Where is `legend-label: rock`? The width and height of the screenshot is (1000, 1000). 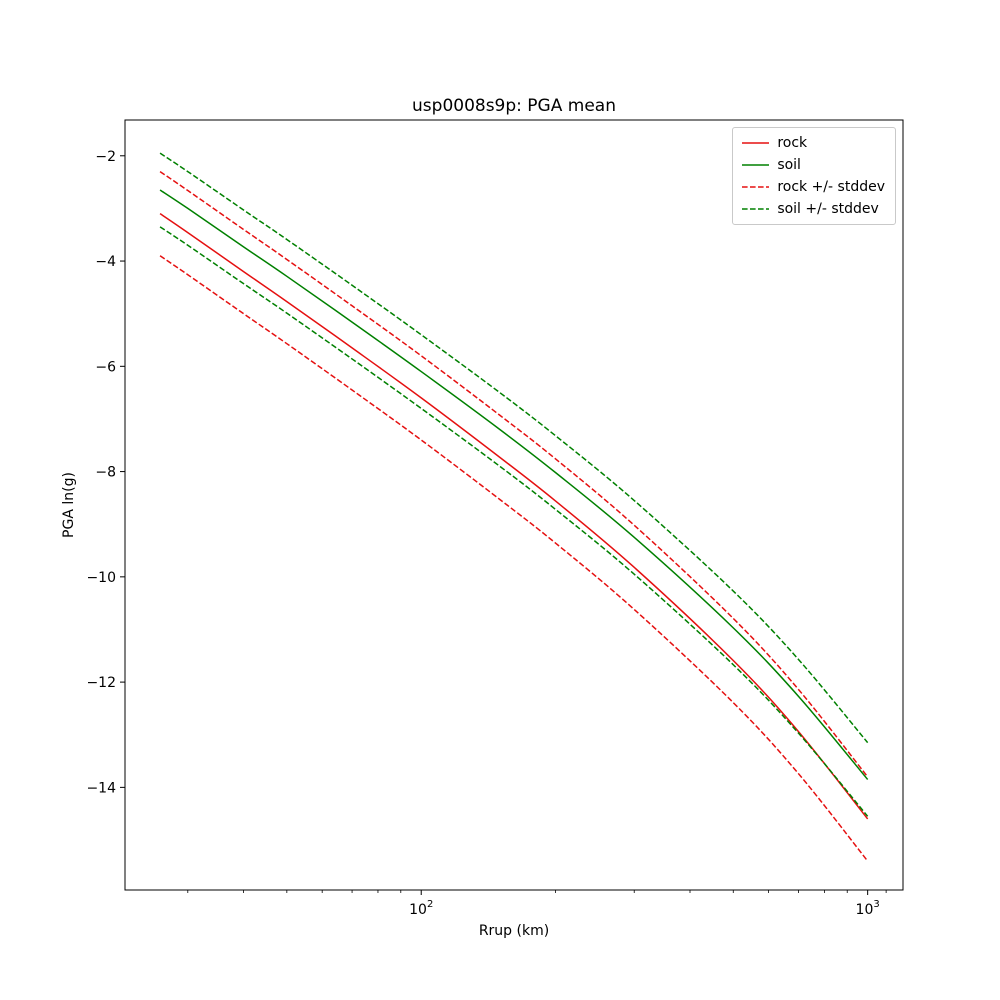 legend-label: rock is located at coordinates (792, 143).